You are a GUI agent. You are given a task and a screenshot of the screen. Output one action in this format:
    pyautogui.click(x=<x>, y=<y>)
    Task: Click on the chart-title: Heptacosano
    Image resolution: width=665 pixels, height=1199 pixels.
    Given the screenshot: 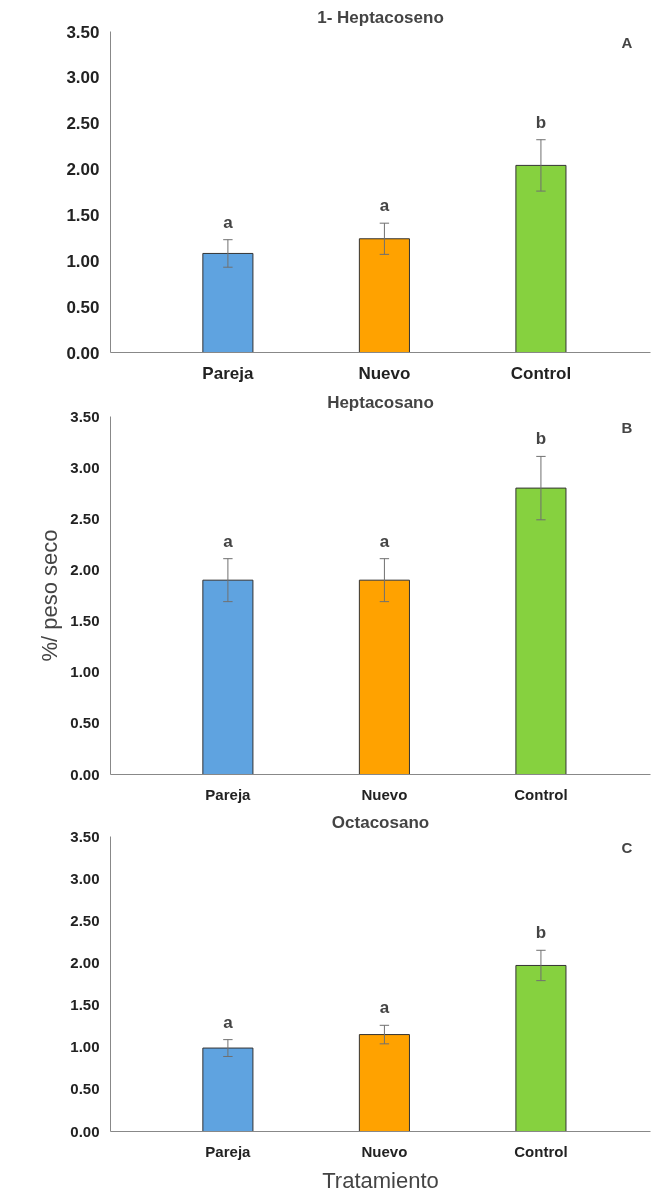 What is the action you would take?
    pyautogui.click(x=380, y=402)
    